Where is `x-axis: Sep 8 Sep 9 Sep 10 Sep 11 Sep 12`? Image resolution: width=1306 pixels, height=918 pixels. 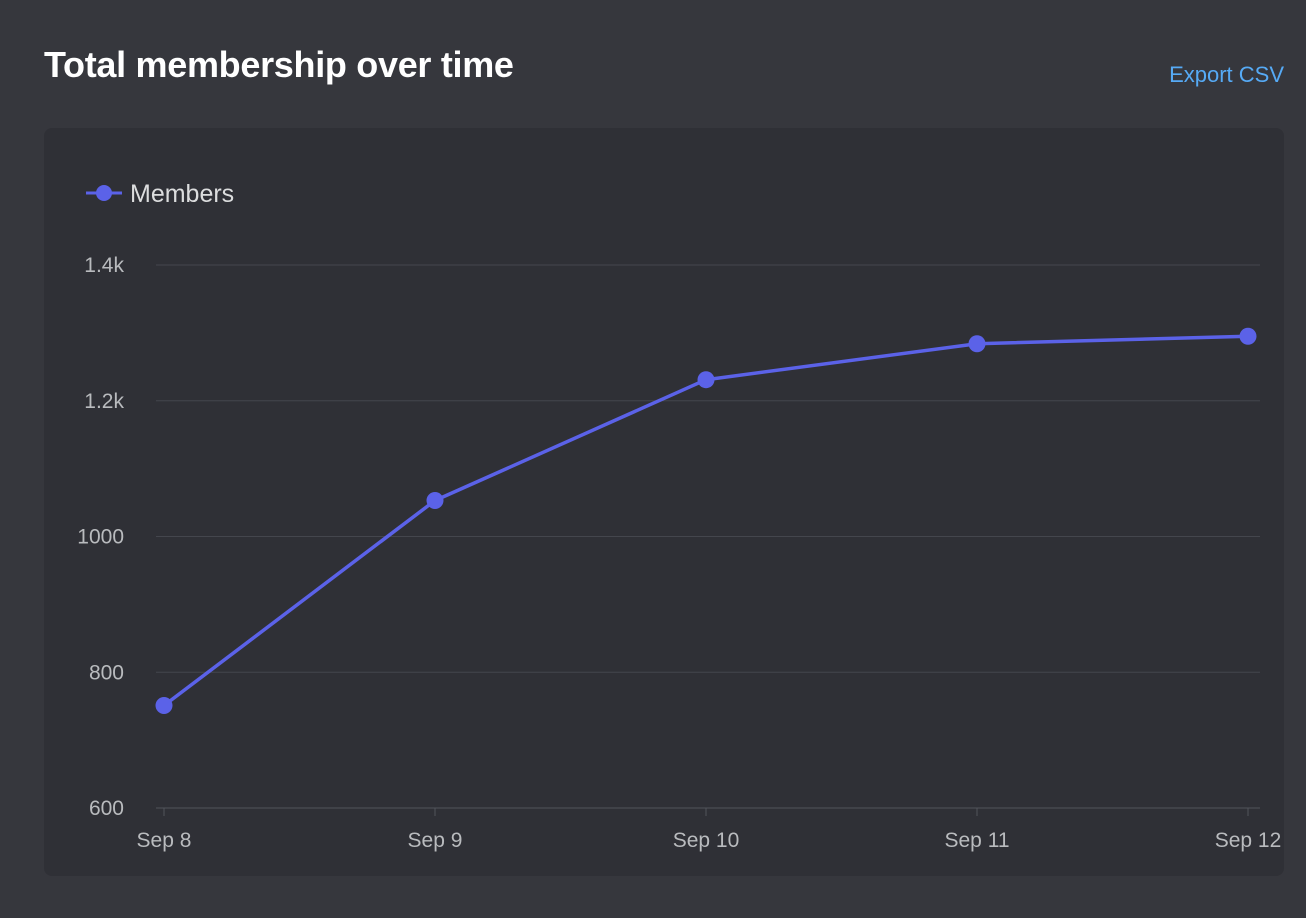
x-axis: Sep 8 Sep 9 Sep 10 Sep 11 Sep 12 is located at coordinates (709, 829).